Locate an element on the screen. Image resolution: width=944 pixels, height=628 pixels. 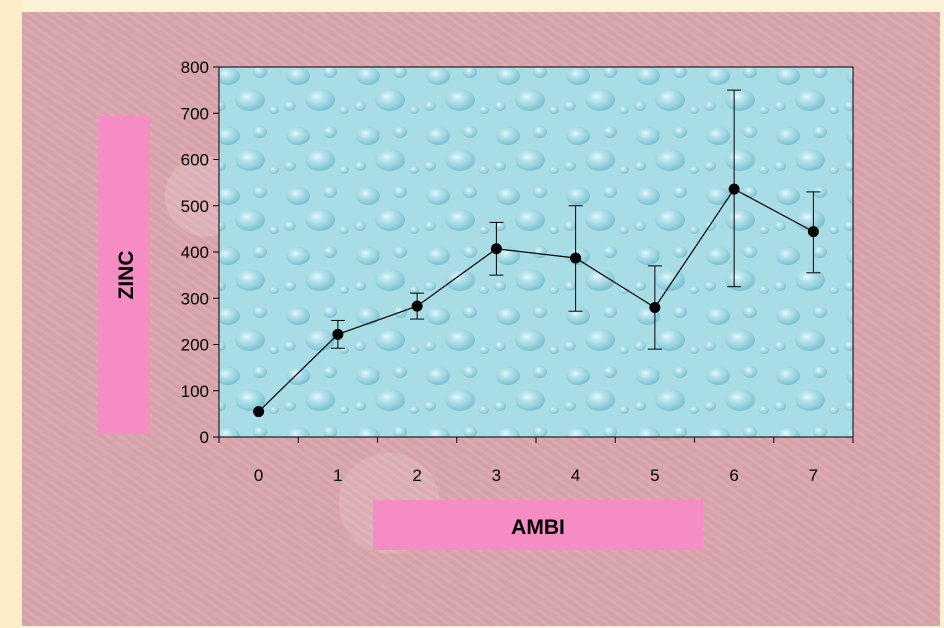
y-tick-label: 500 is located at coordinates (195, 206).